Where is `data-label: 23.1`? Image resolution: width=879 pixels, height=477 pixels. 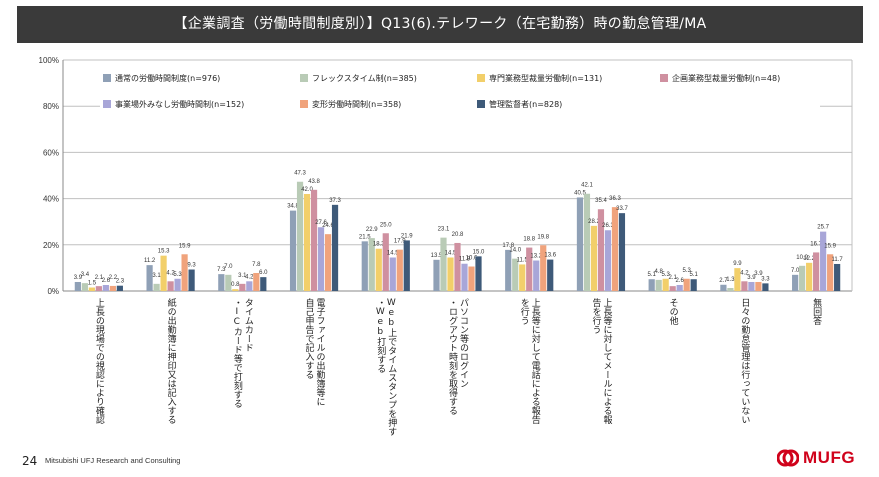 data-label: 23.1 is located at coordinates (444, 230).